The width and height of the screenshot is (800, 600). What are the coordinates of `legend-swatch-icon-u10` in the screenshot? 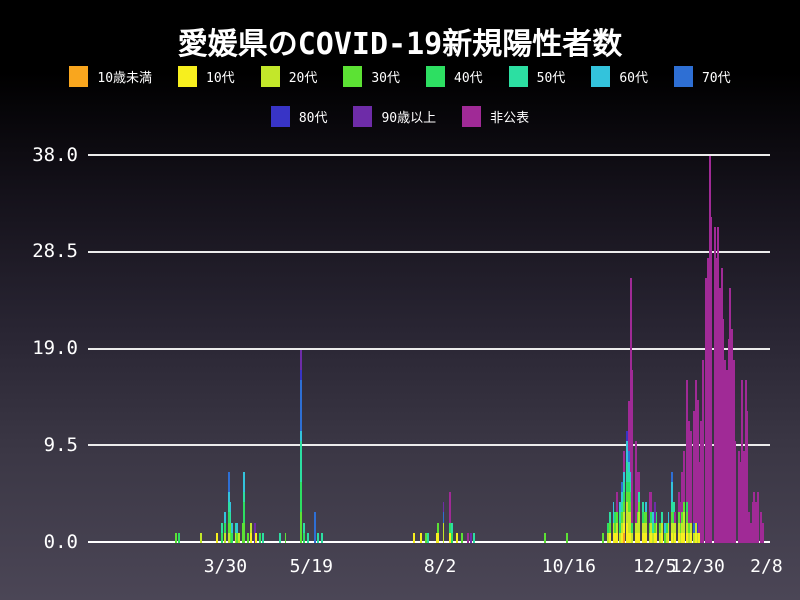 It's located at (79, 76).